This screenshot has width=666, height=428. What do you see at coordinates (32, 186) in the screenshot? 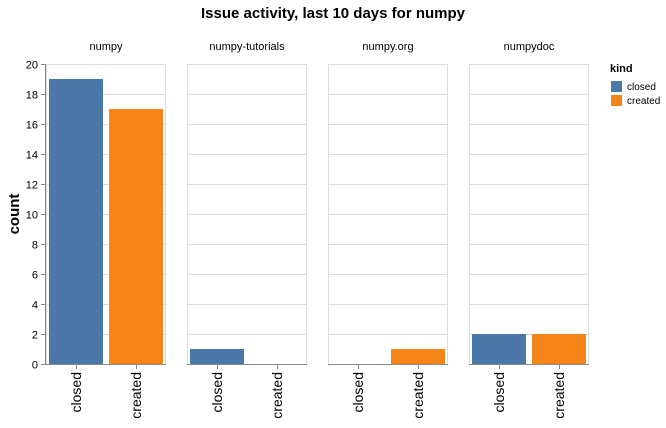
I see `y-tick-label: 12` at bounding box center [32, 186].